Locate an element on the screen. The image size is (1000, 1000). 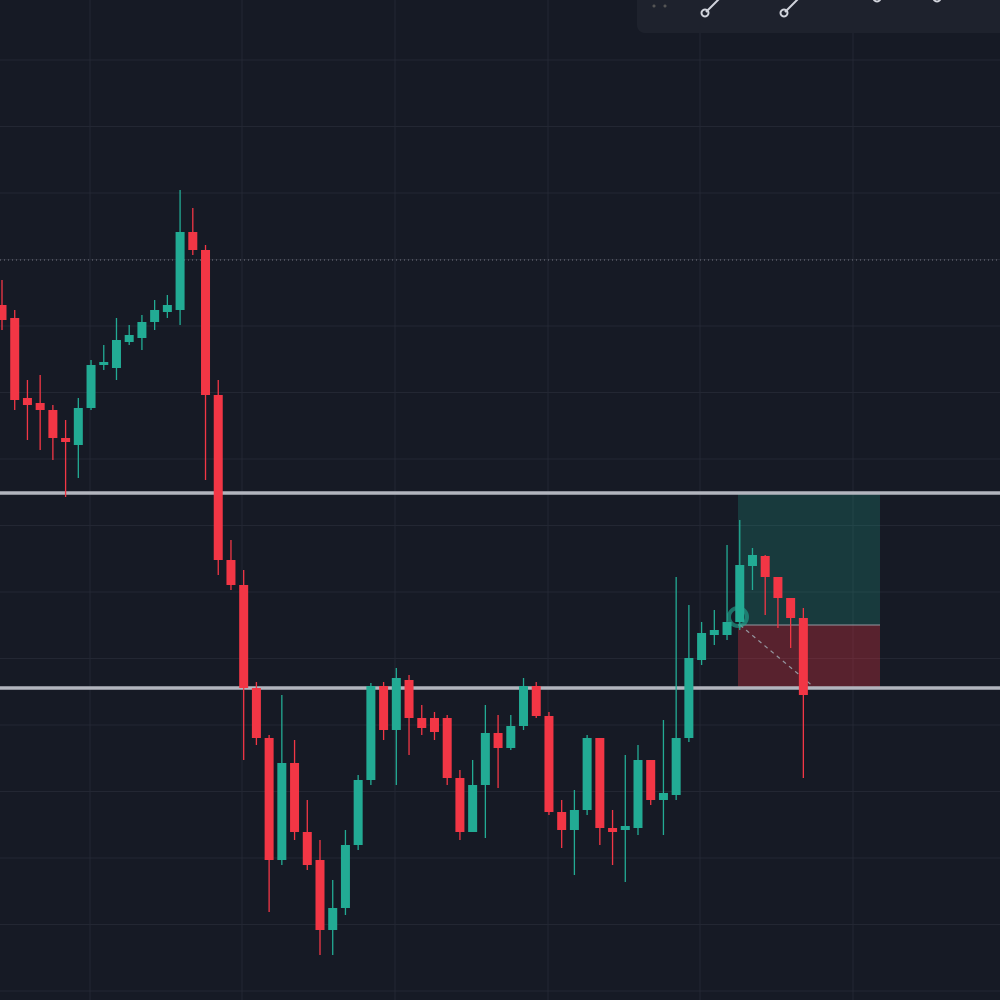
toolbar-bg is located at coordinates (818, 16).